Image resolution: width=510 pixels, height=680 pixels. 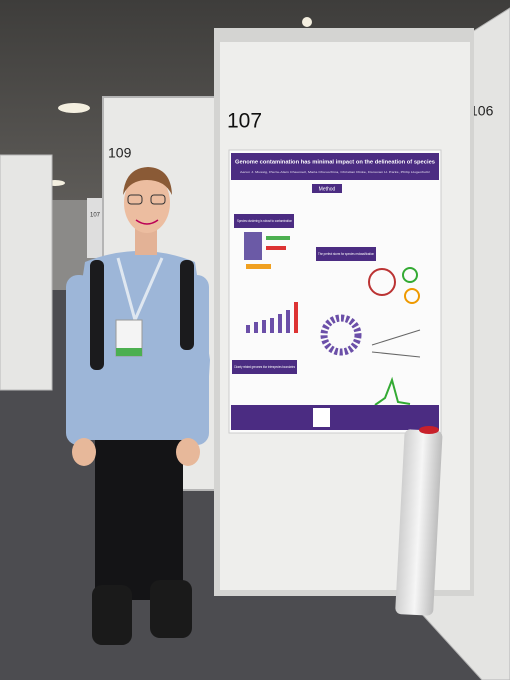 What do you see at coordinates (429, 430) in the screenshot?
I see `tube-cap` at bounding box center [429, 430].